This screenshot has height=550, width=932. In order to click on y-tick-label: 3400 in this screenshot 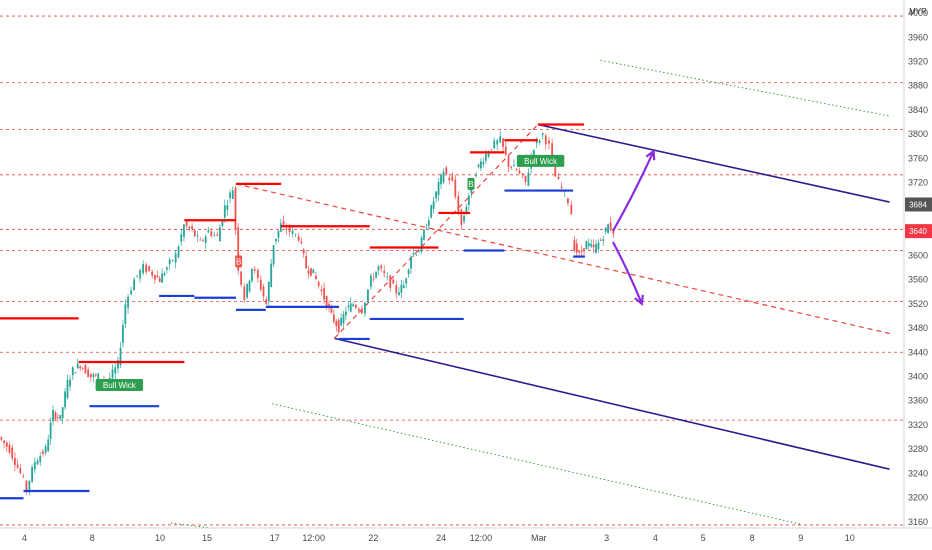, I will do `click(918, 377)`.